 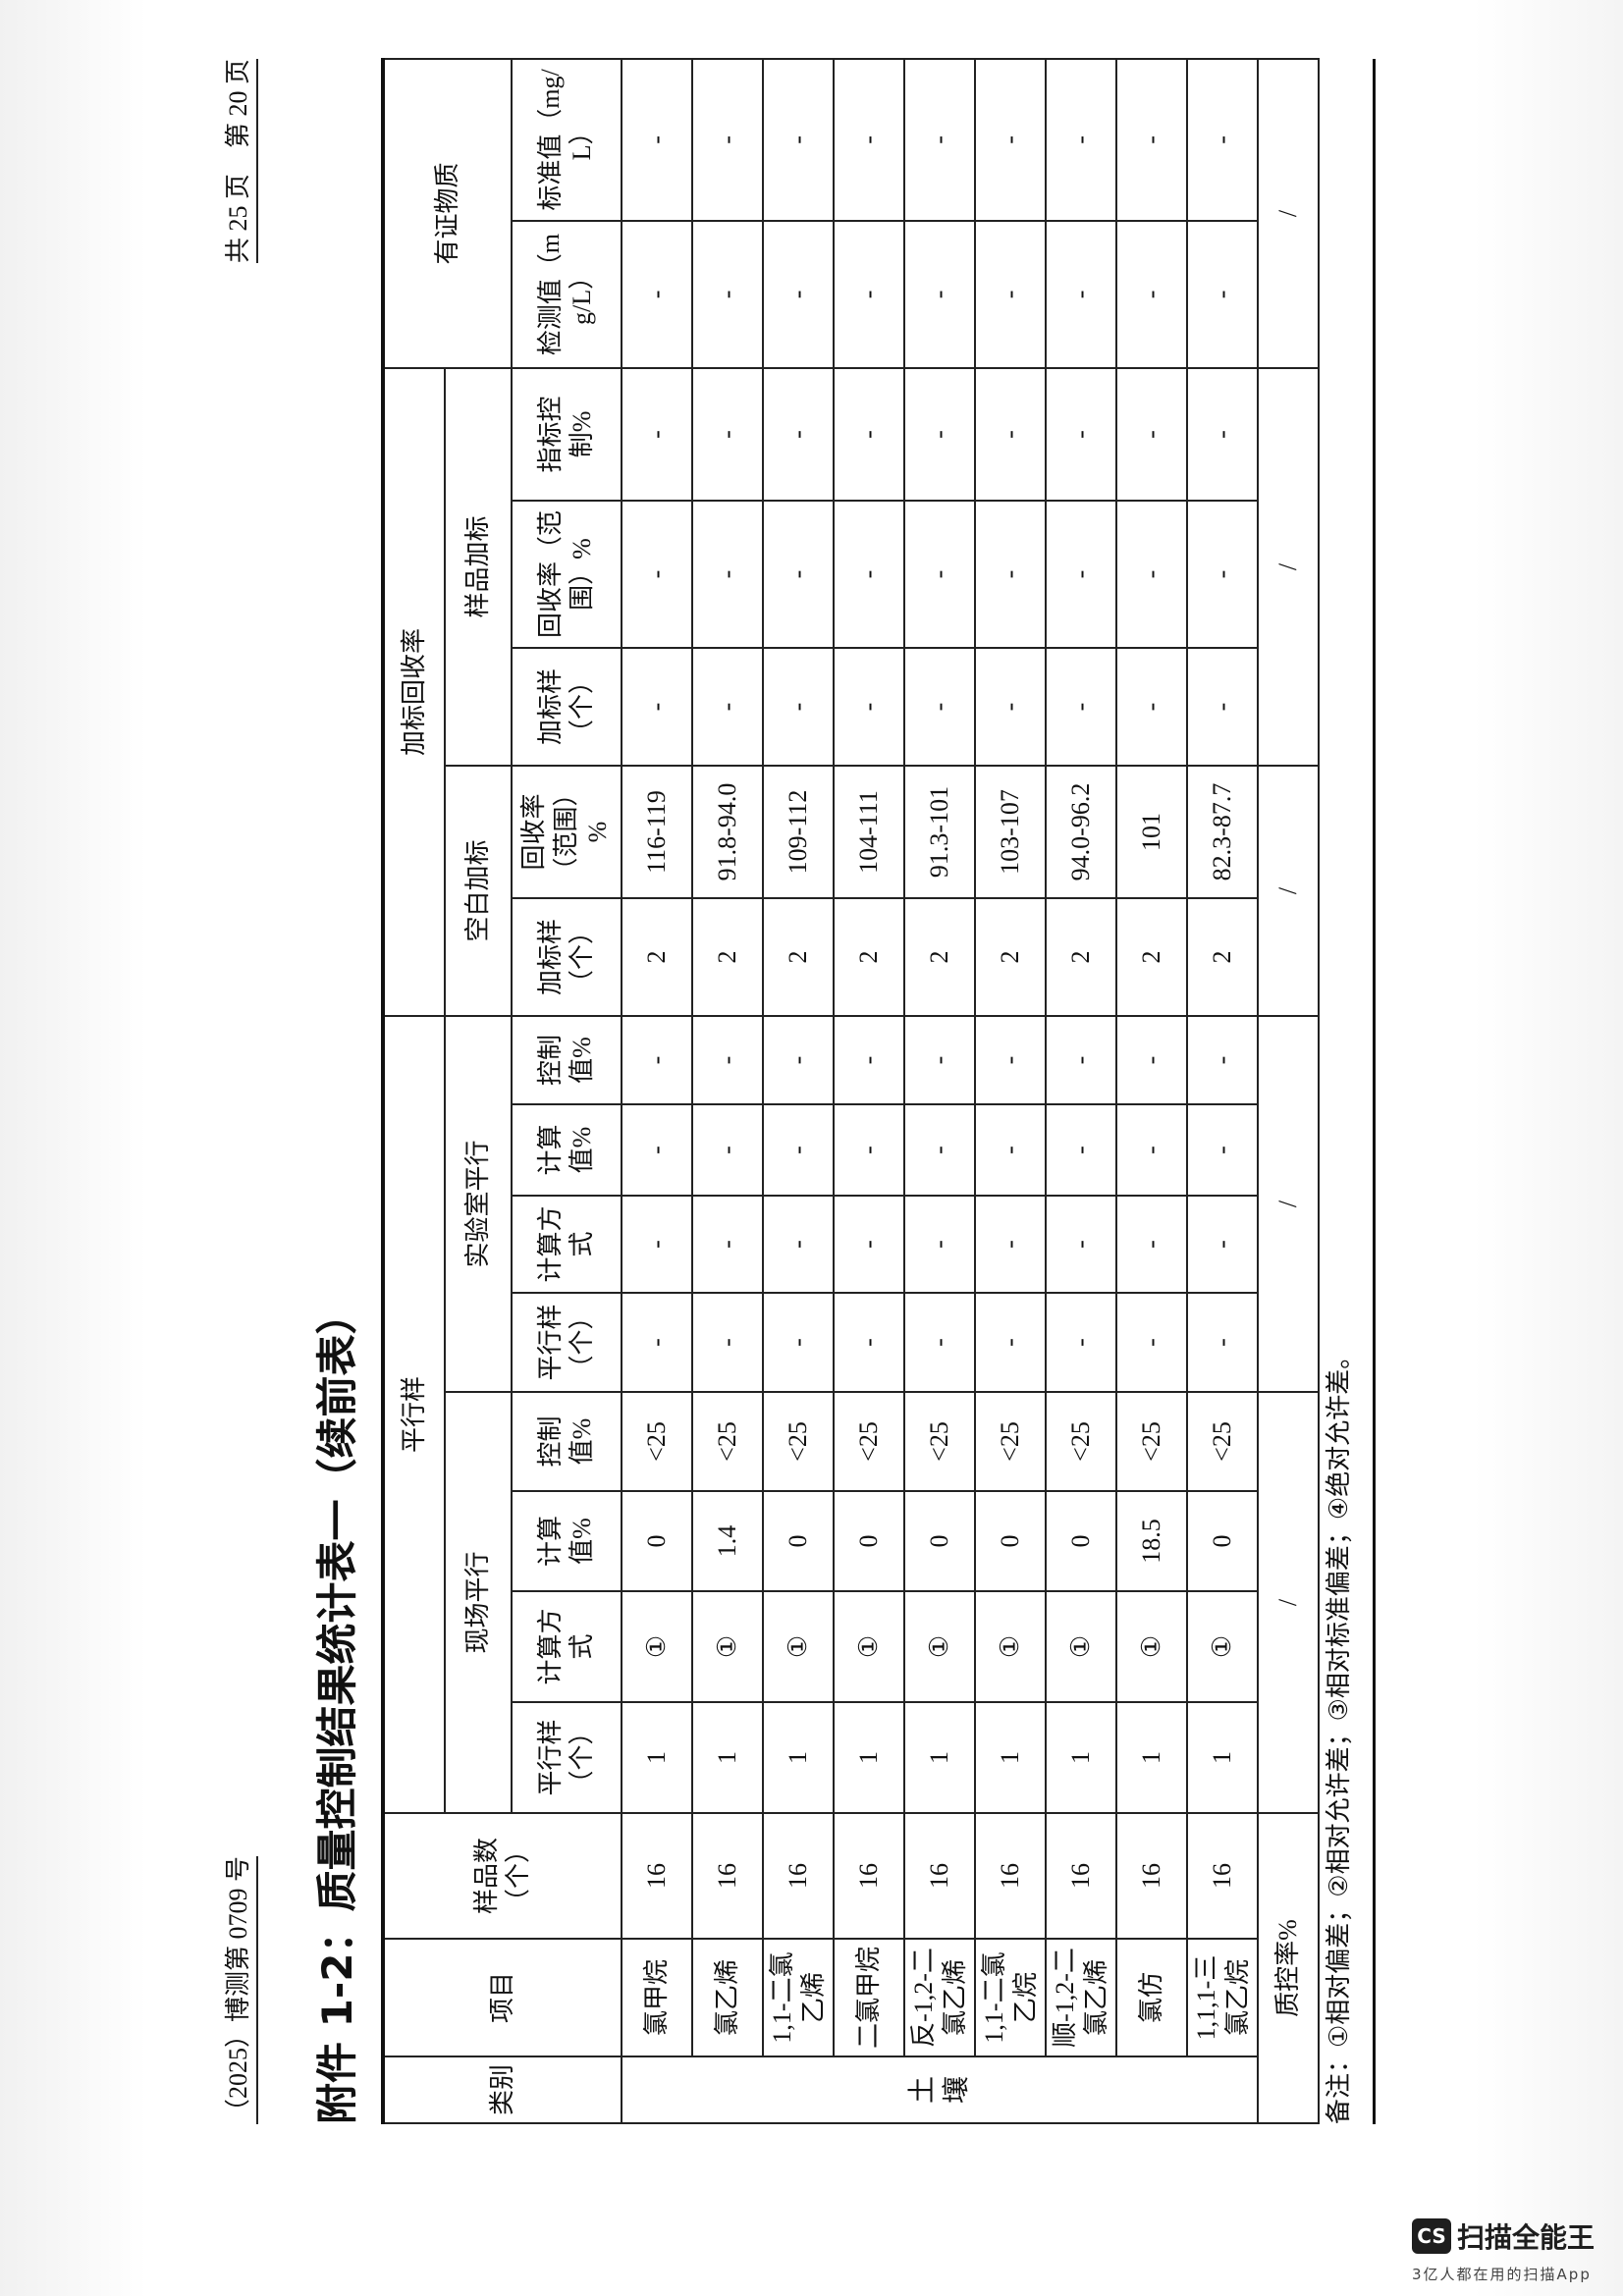 I want to click on data-row: 氯乙烯 16 1 ① 1.4 <25- - - -2 91.8-94.0- - - - -, so click(x=727, y=1090).